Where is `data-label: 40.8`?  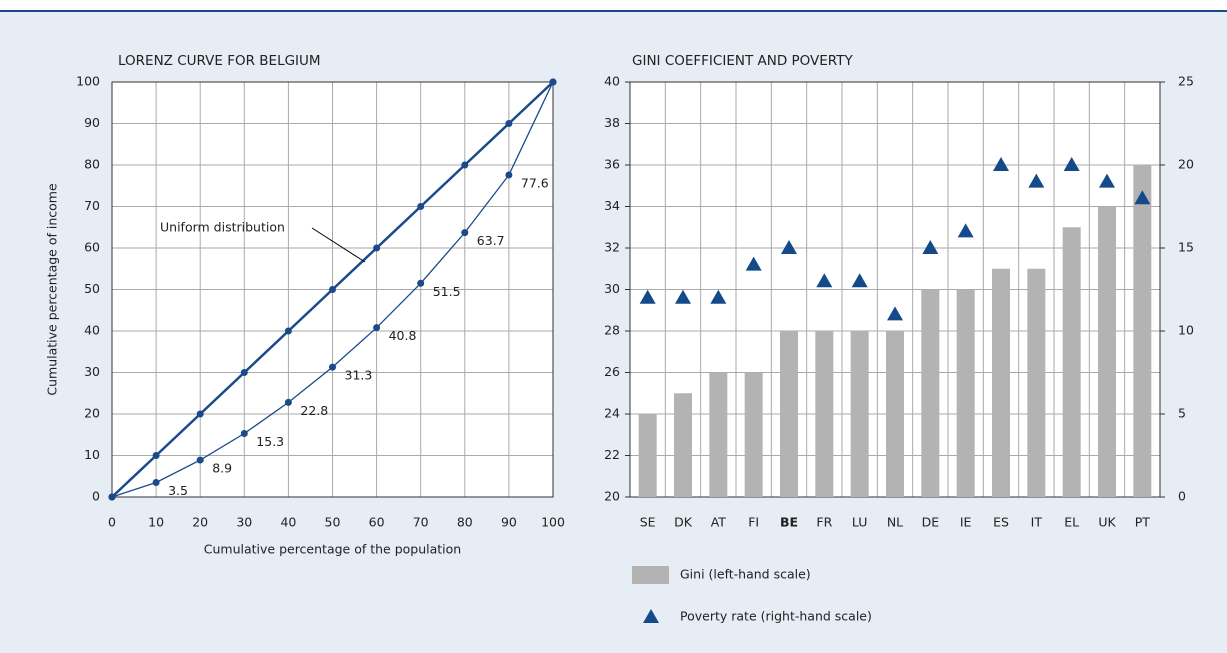
data-label: 40.8 is located at coordinates (403, 335).